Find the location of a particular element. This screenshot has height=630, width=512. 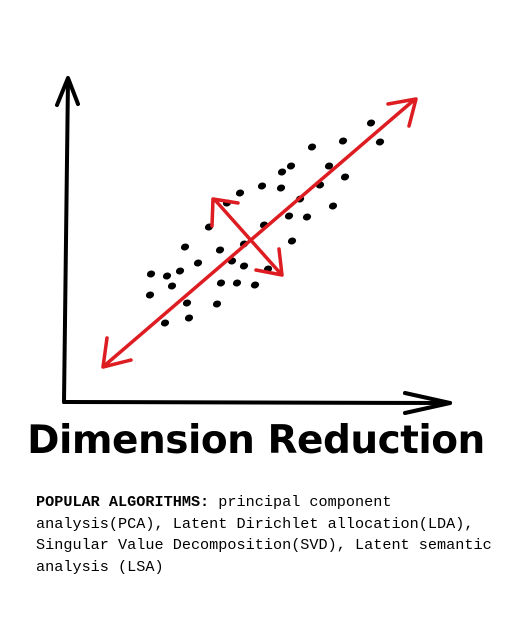

y-axis-arrowhead is located at coordinates (67, 91).